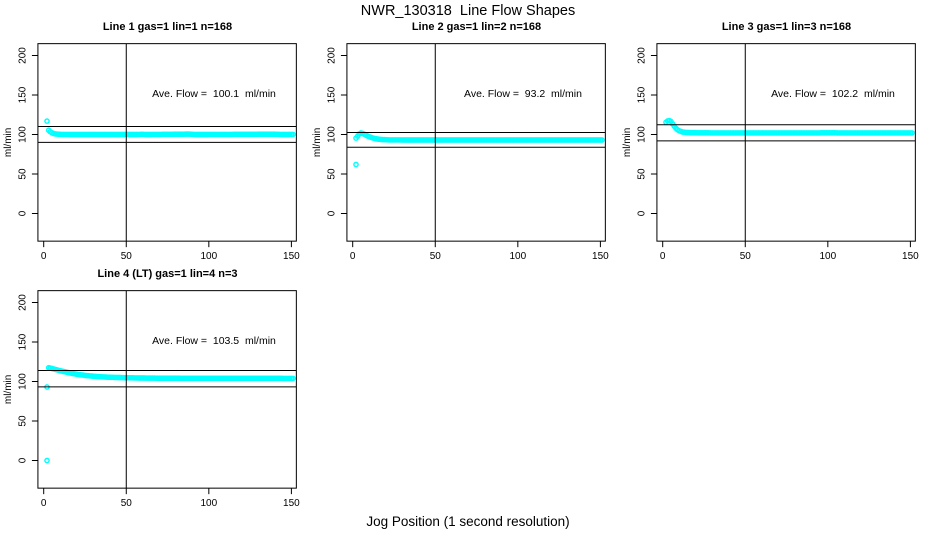 This screenshot has height=540, width=936. Describe the element at coordinates (167, 27) in the screenshot. I see `subplot-line-1-title: Line 1 gas=1 lin=1 n=168` at that location.